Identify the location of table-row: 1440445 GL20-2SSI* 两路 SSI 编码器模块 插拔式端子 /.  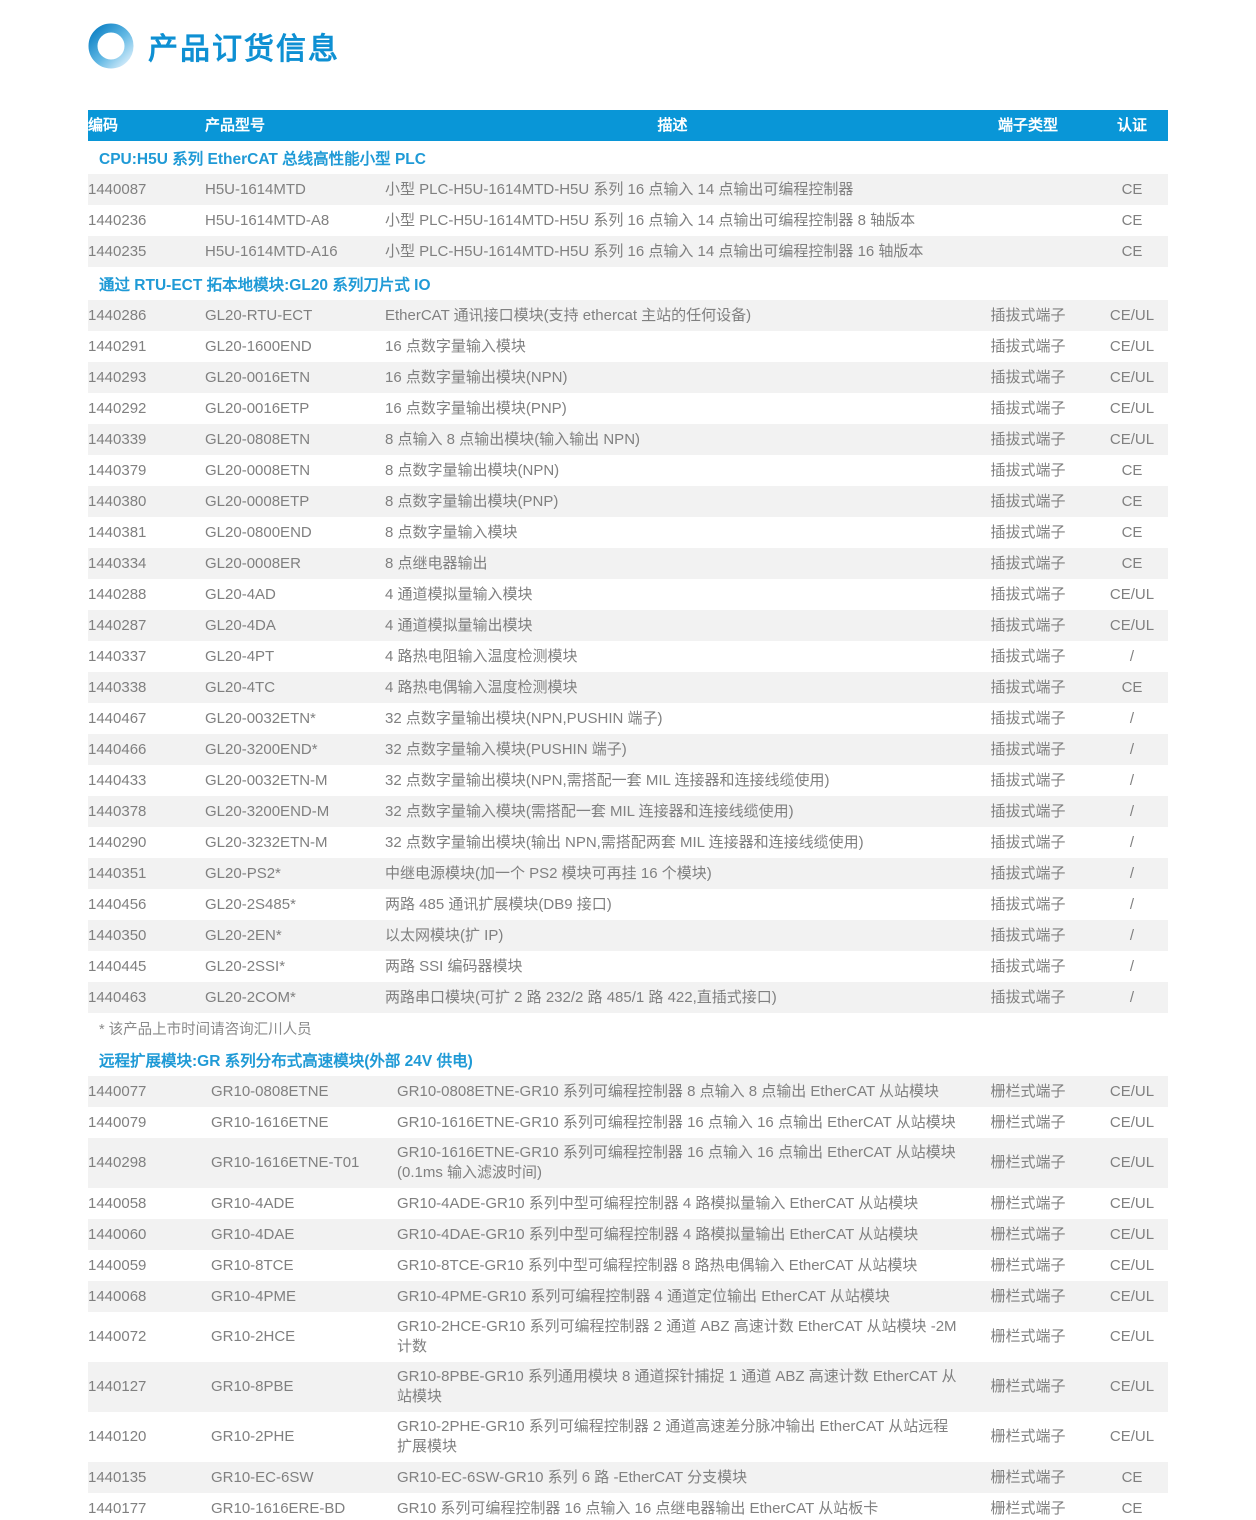
(628, 966).